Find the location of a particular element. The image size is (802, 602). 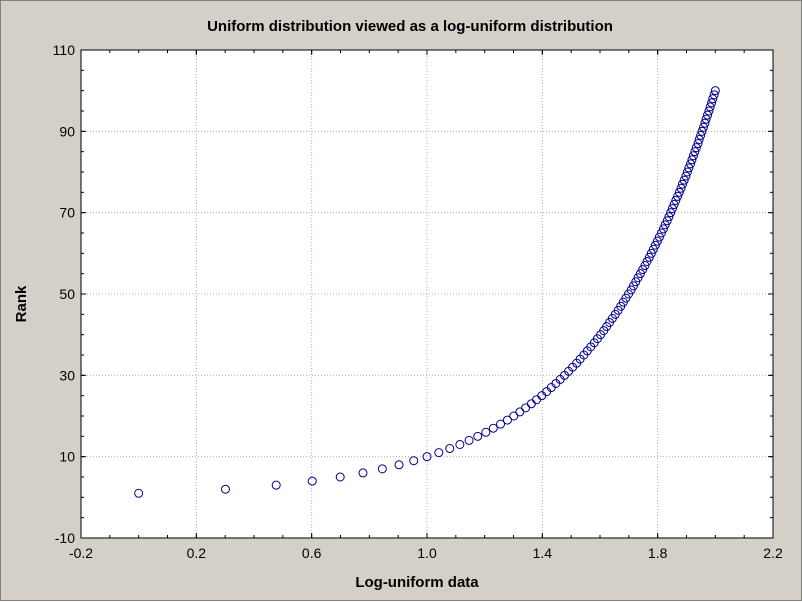

y-tick-label: 90 is located at coordinates (67, 131).